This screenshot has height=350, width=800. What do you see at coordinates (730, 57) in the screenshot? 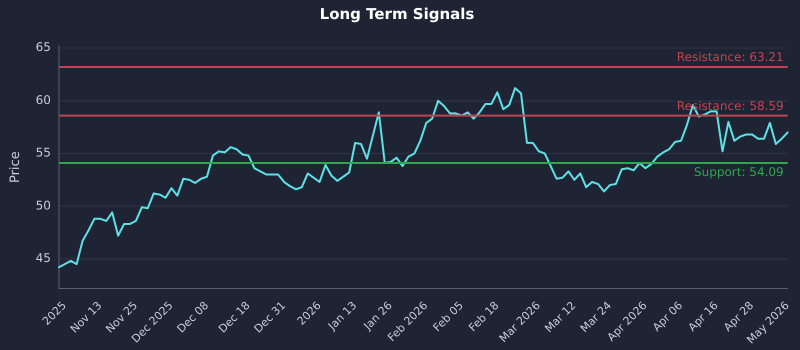
I see `ref-line-label: Resistance: 63.21` at bounding box center [730, 57].